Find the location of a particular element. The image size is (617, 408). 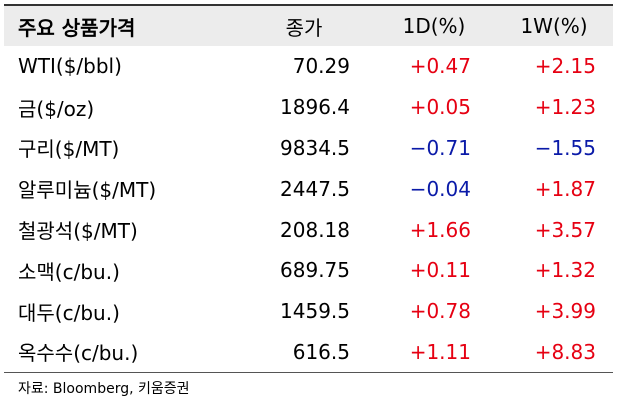

value-cell: +2.15 is located at coordinates (565, 66).